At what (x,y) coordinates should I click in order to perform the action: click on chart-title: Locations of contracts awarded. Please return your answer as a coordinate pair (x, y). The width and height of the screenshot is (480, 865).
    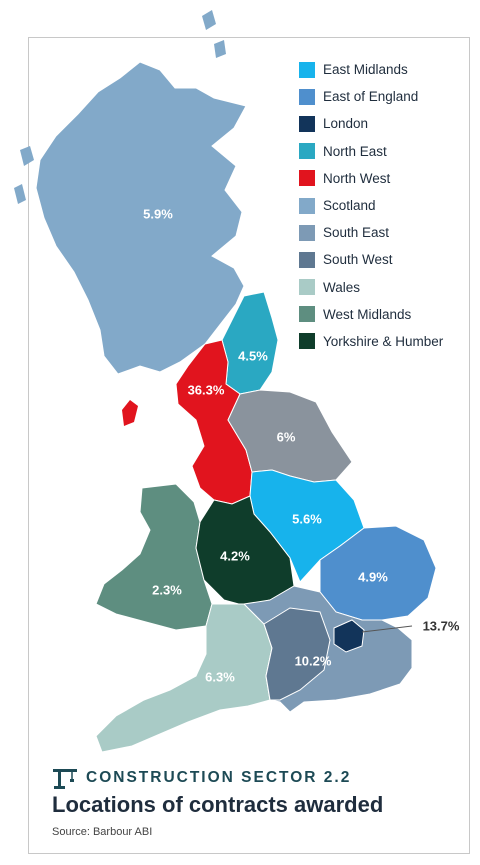
    Looking at the image, I should click on (218, 804).